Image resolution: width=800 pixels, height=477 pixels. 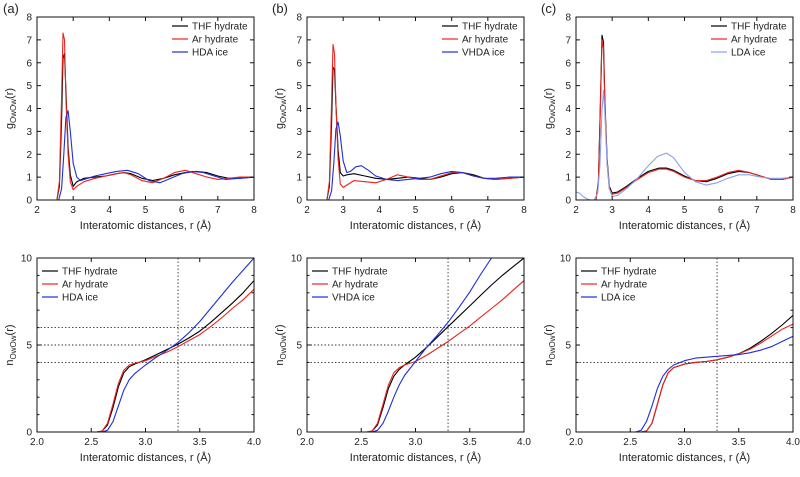 I want to click on series-line-hda-ice, so click(x=145, y=155).